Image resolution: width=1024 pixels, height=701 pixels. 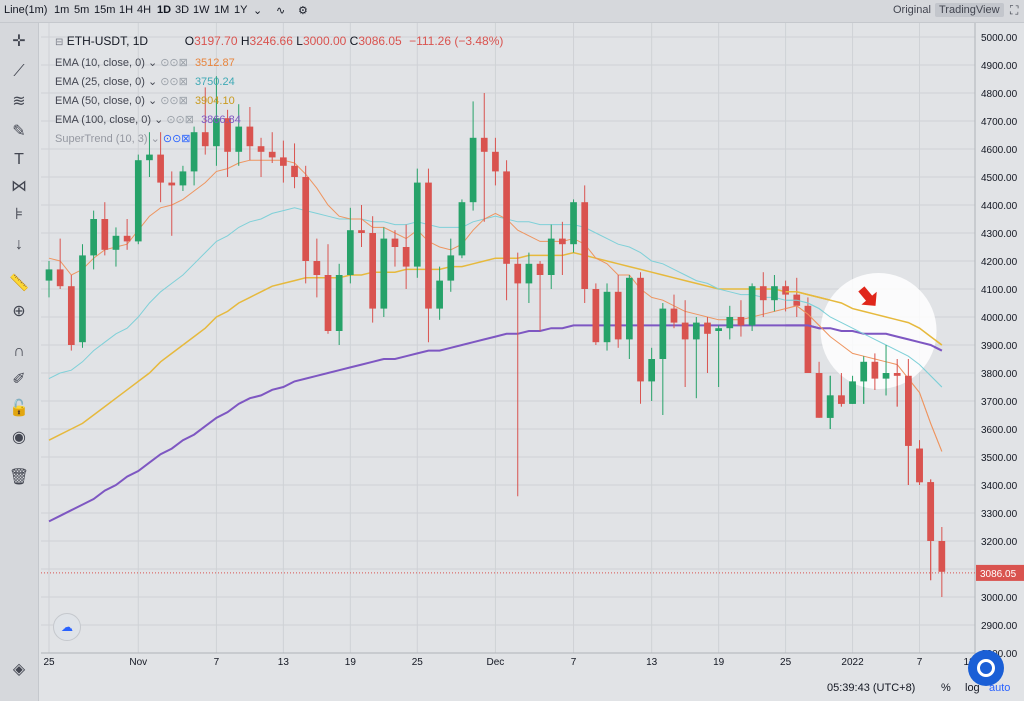 What do you see at coordinates (986, 668) in the screenshot?
I see `support-chat-icon` at bounding box center [986, 668].